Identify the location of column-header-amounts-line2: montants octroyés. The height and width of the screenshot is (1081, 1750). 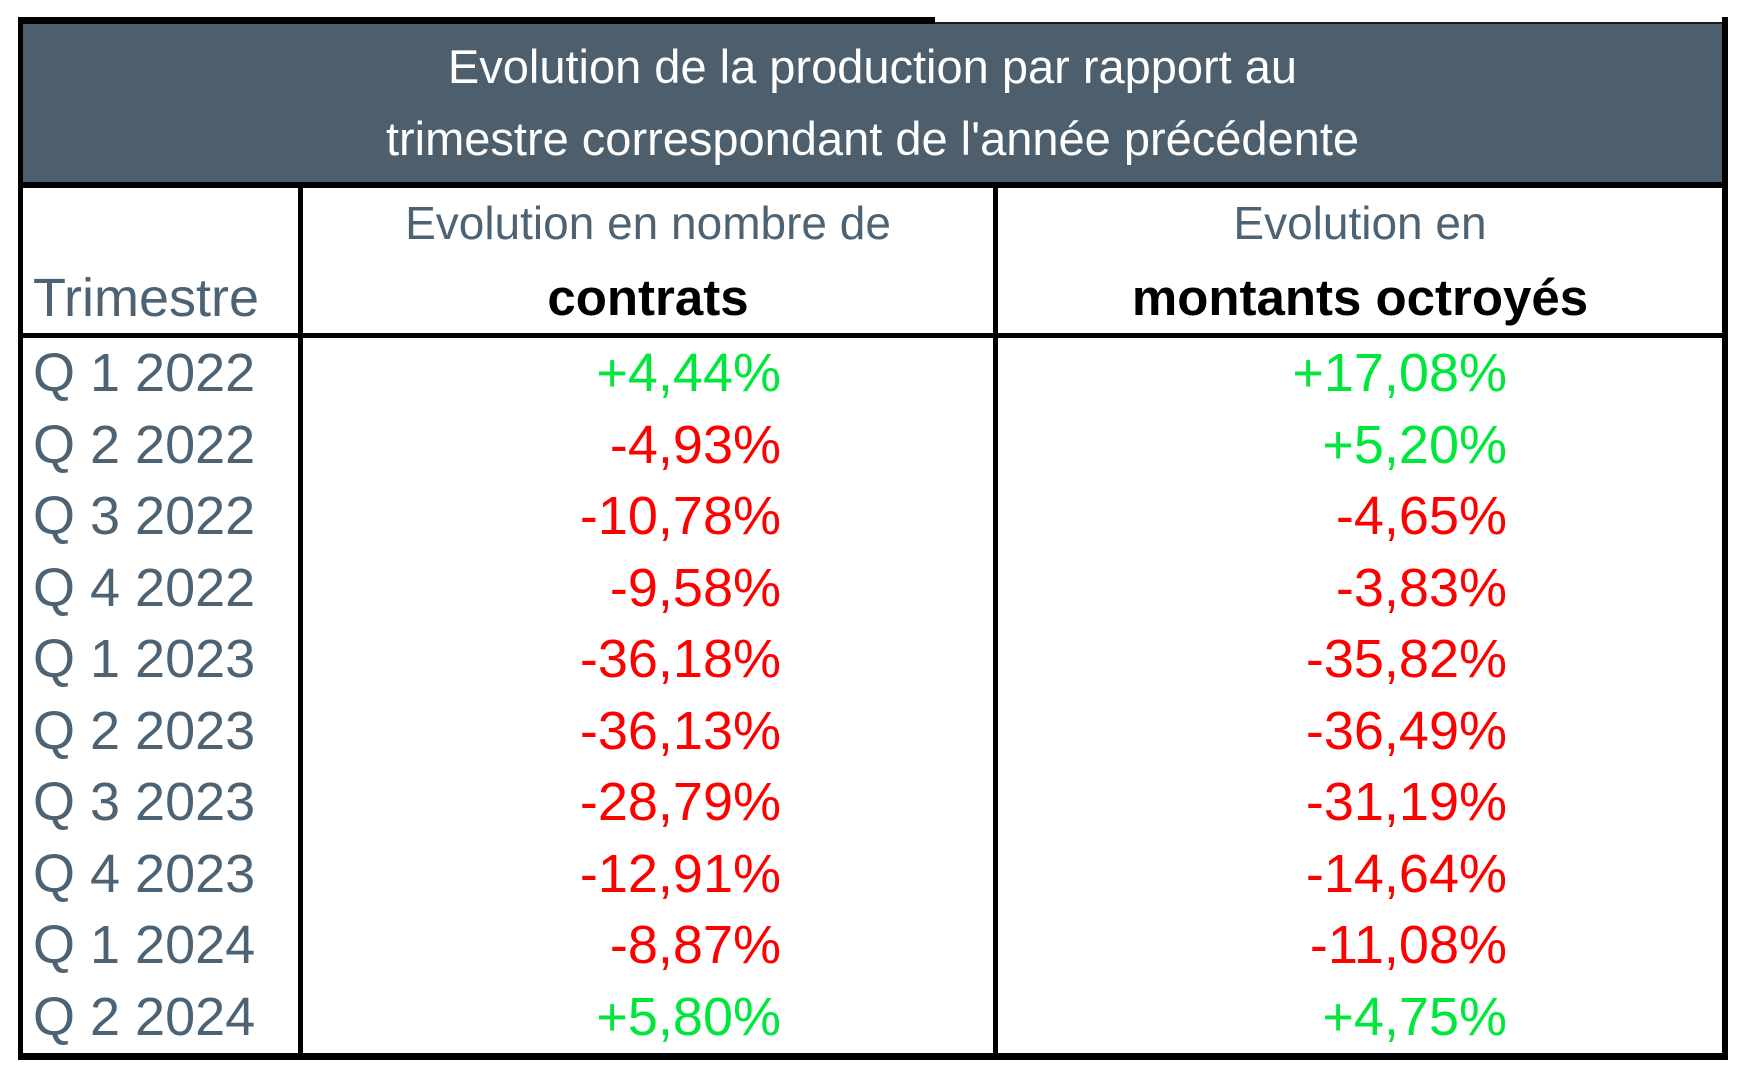
(1360, 297).